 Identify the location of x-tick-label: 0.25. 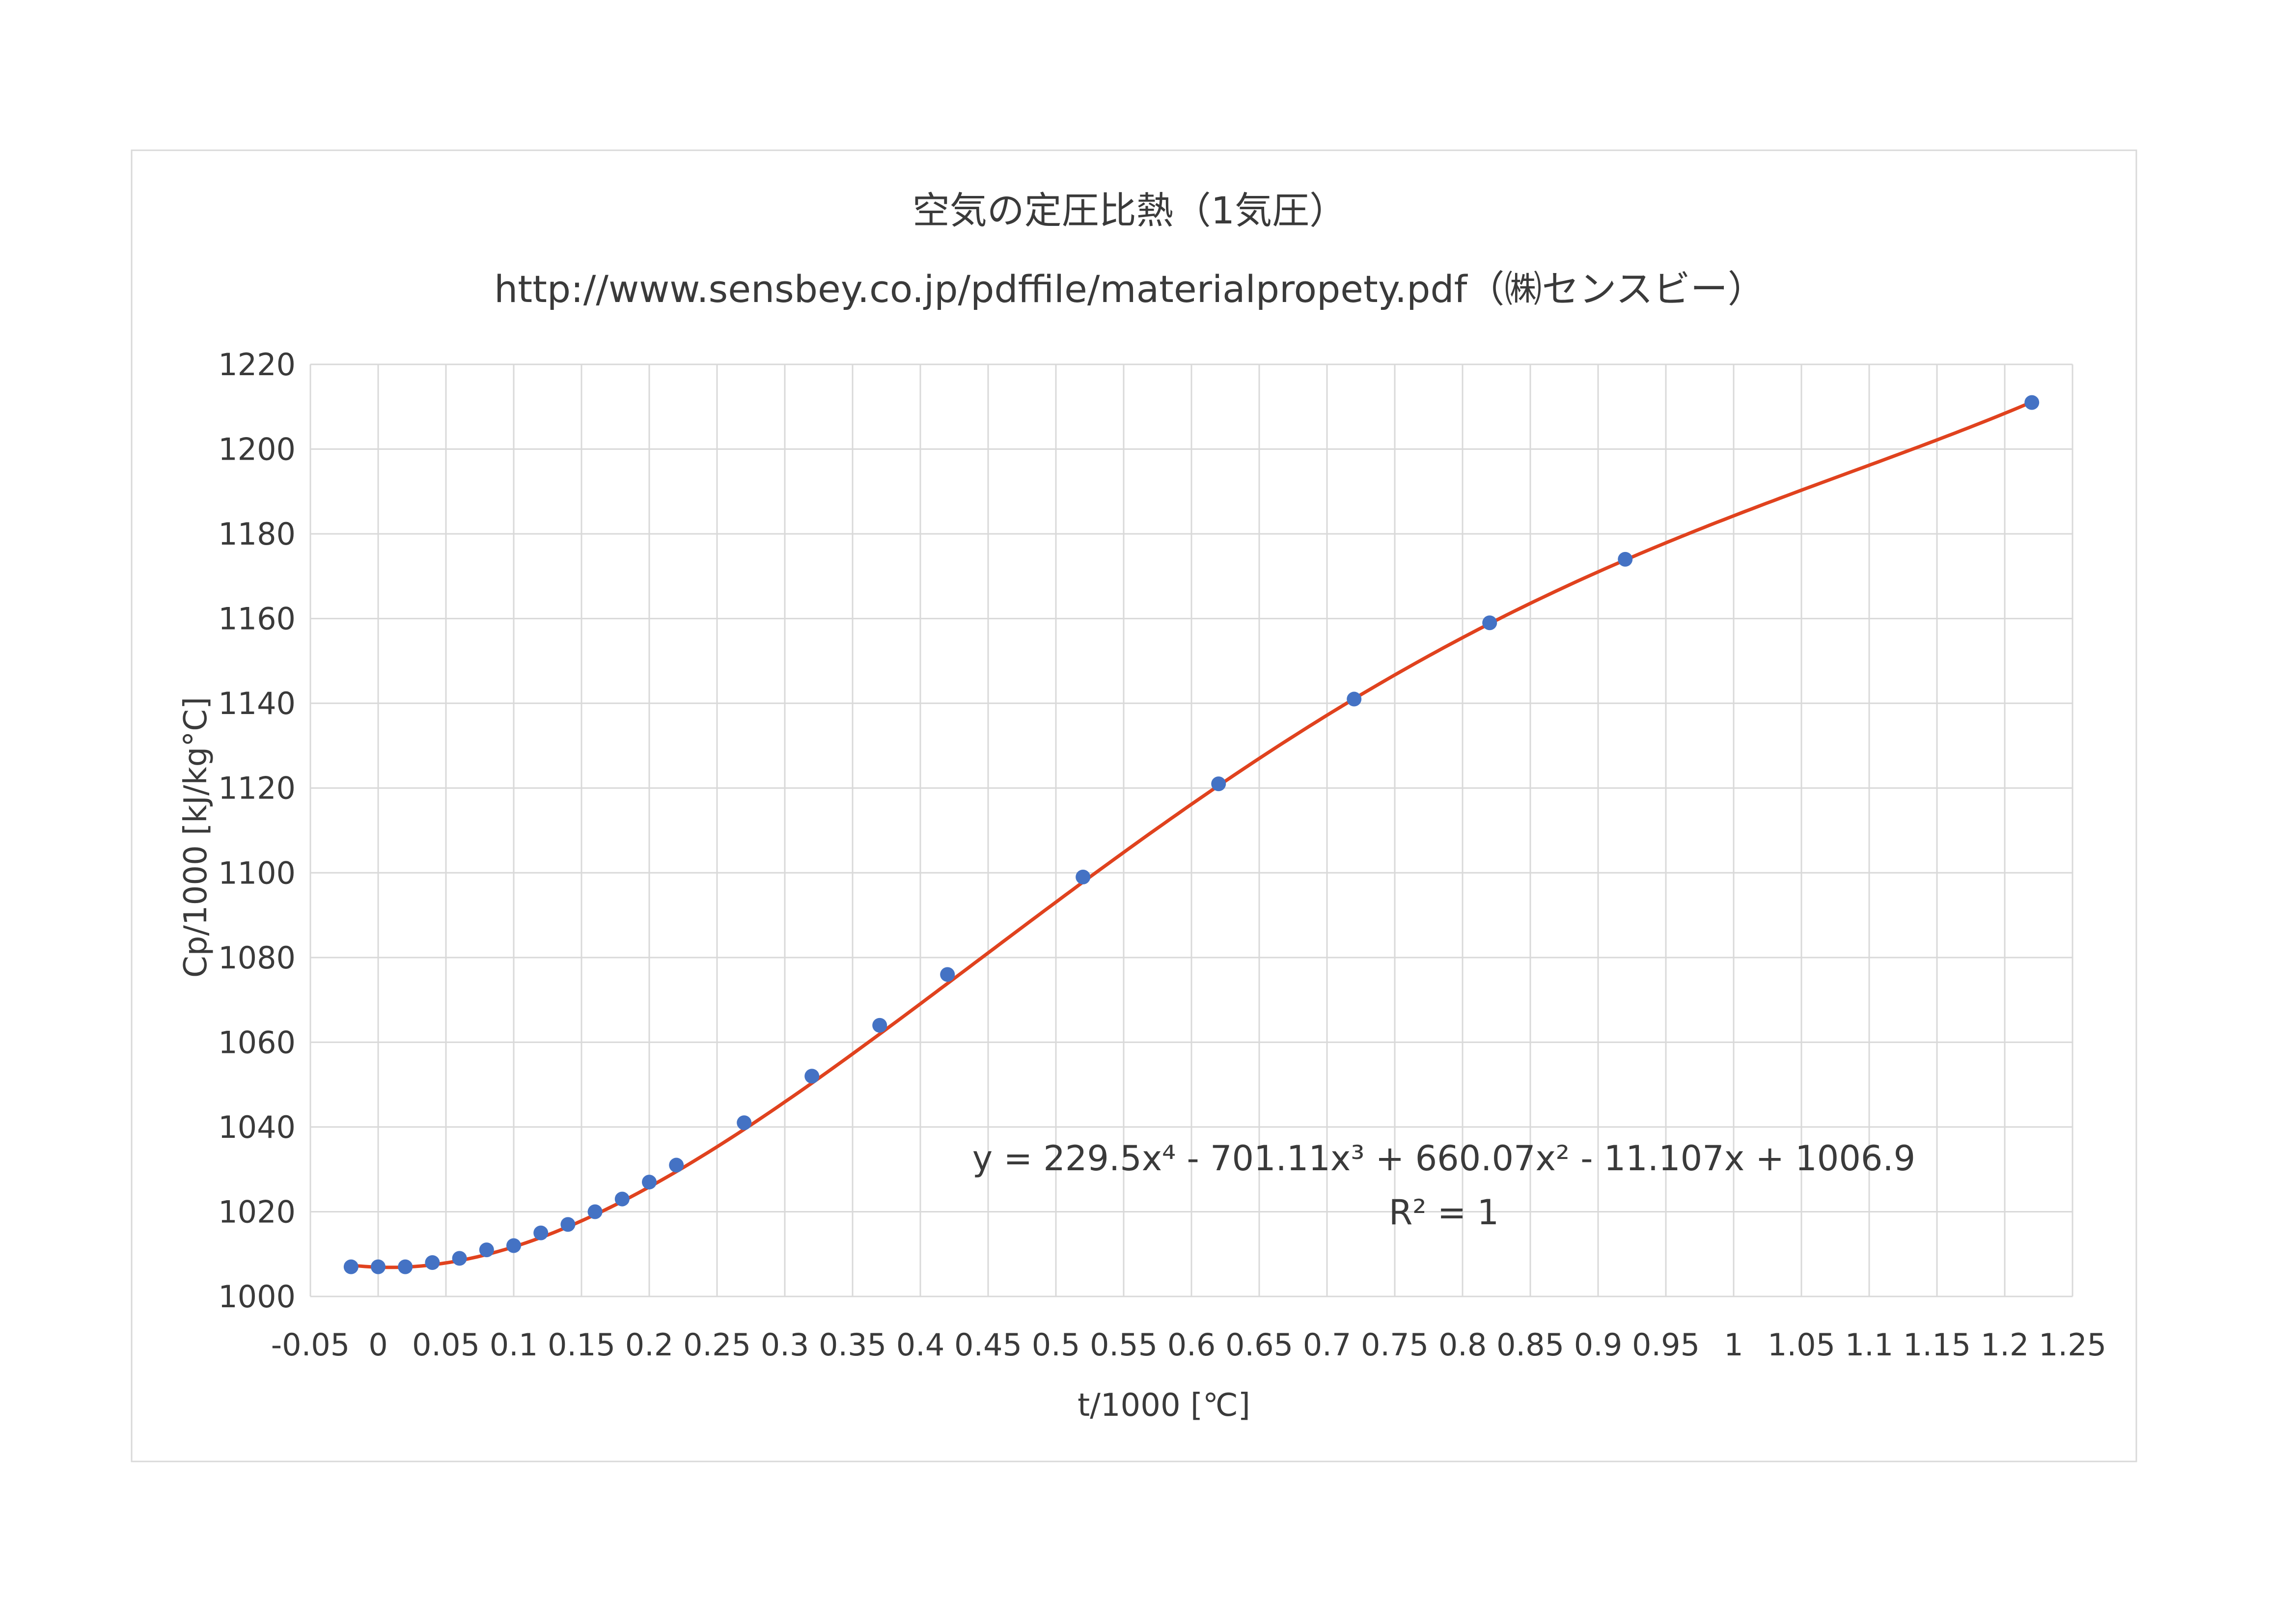
(717, 1345).